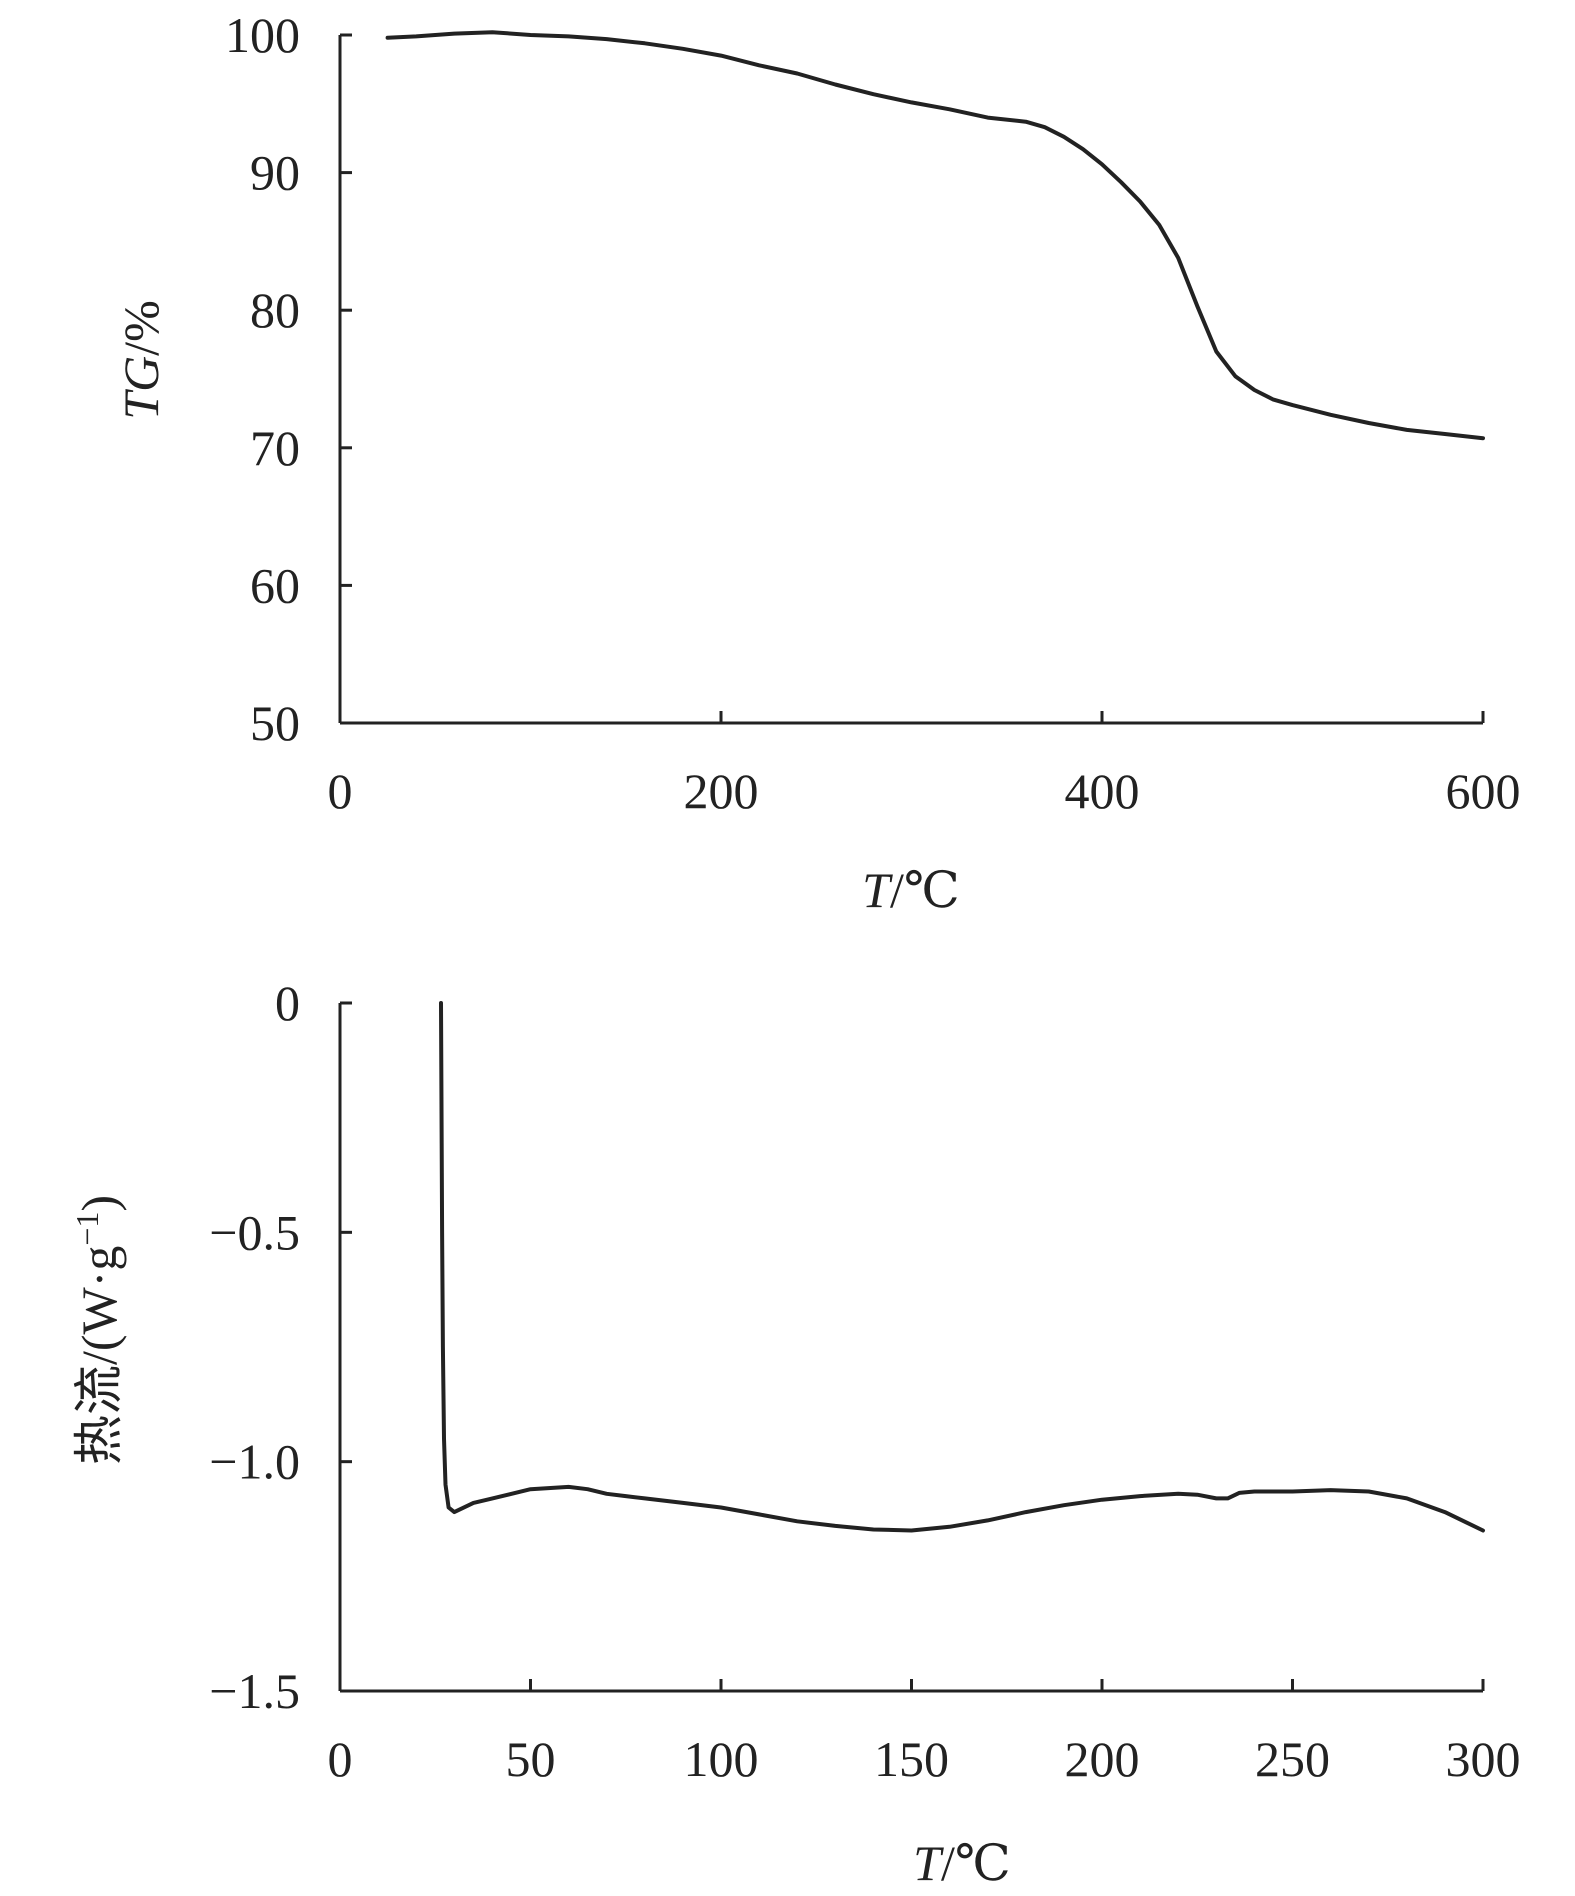  I want to click on hf-y-tick-label: −0.5, so click(254, 1232).